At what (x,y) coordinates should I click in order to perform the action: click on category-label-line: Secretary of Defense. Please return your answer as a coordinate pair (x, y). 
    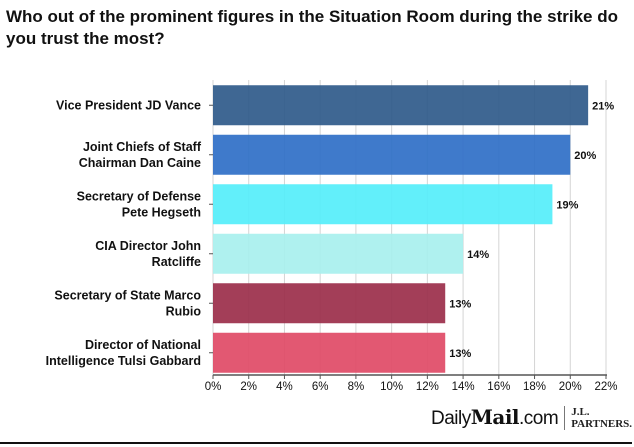
    Looking at the image, I should click on (139, 196).